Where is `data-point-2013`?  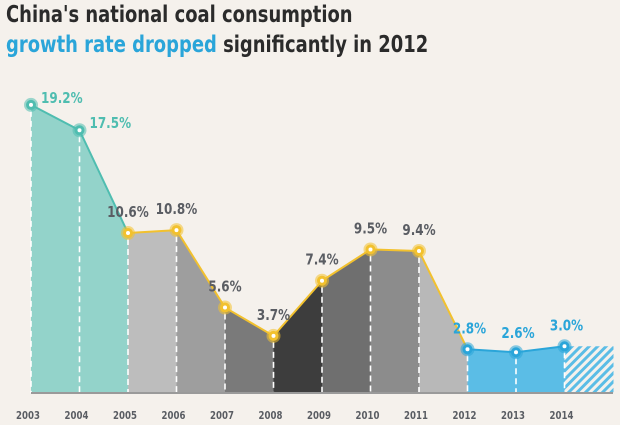
data-point-2013 is located at coordinates (516, 352).